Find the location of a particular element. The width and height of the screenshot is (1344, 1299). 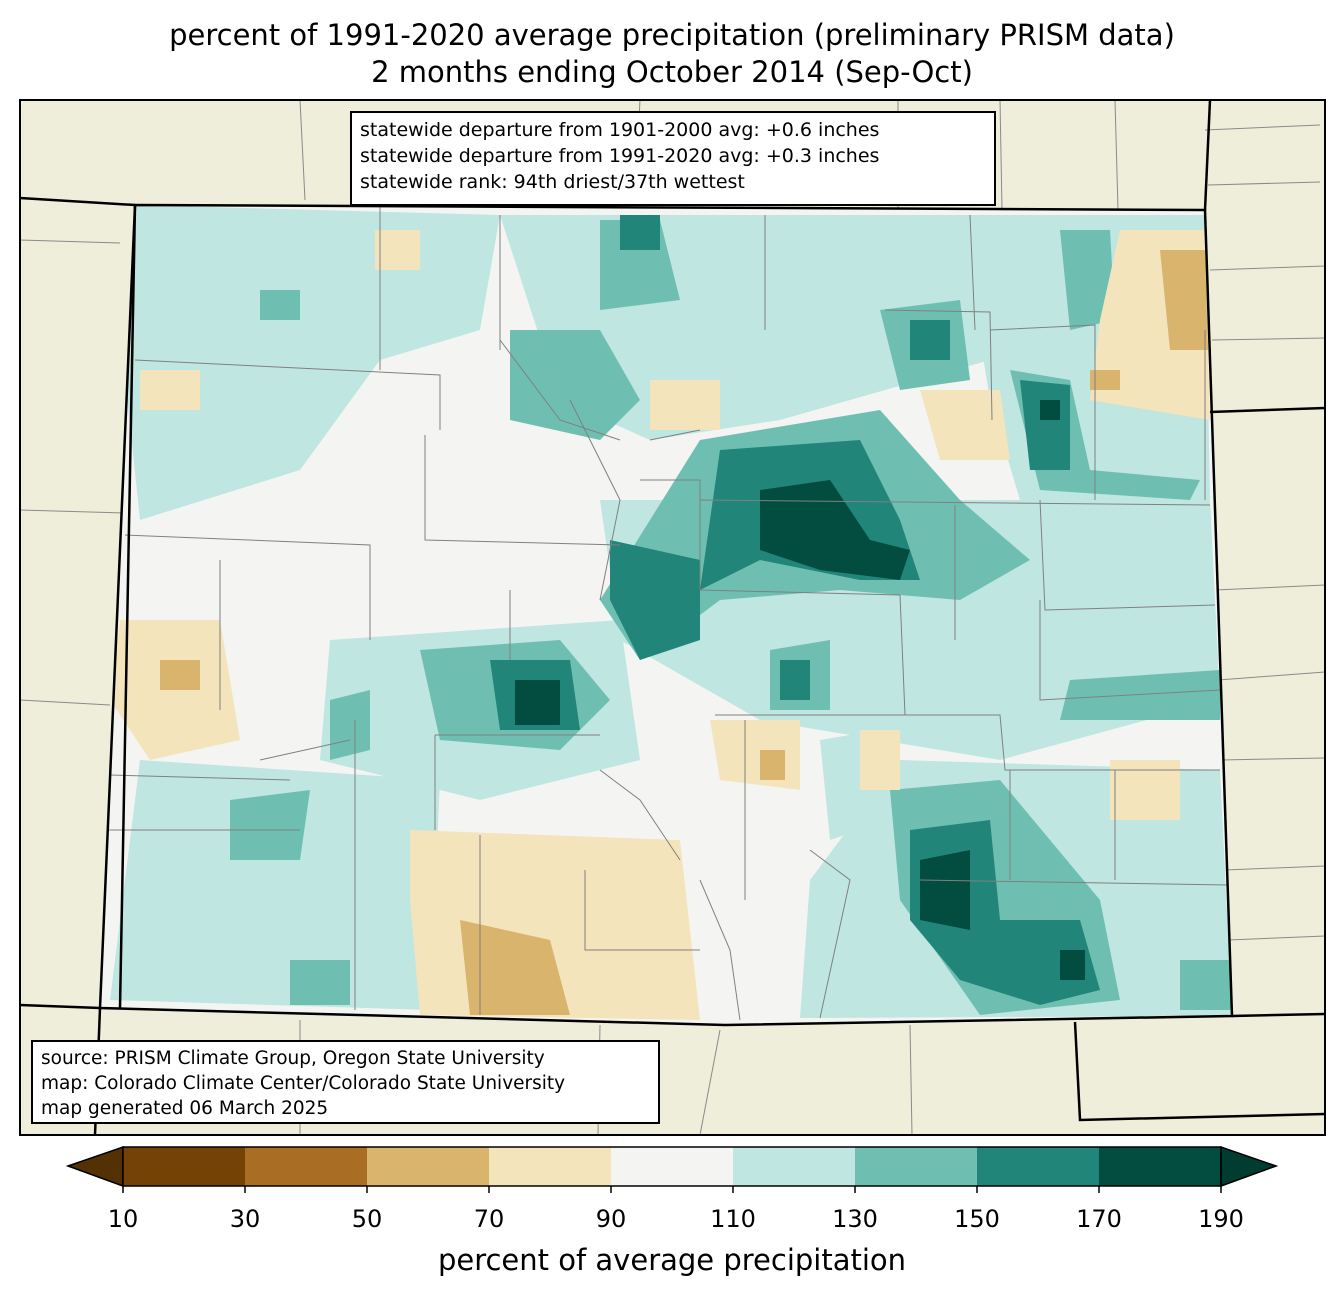

colorbar-outline is located at coordinates (672, 1166).